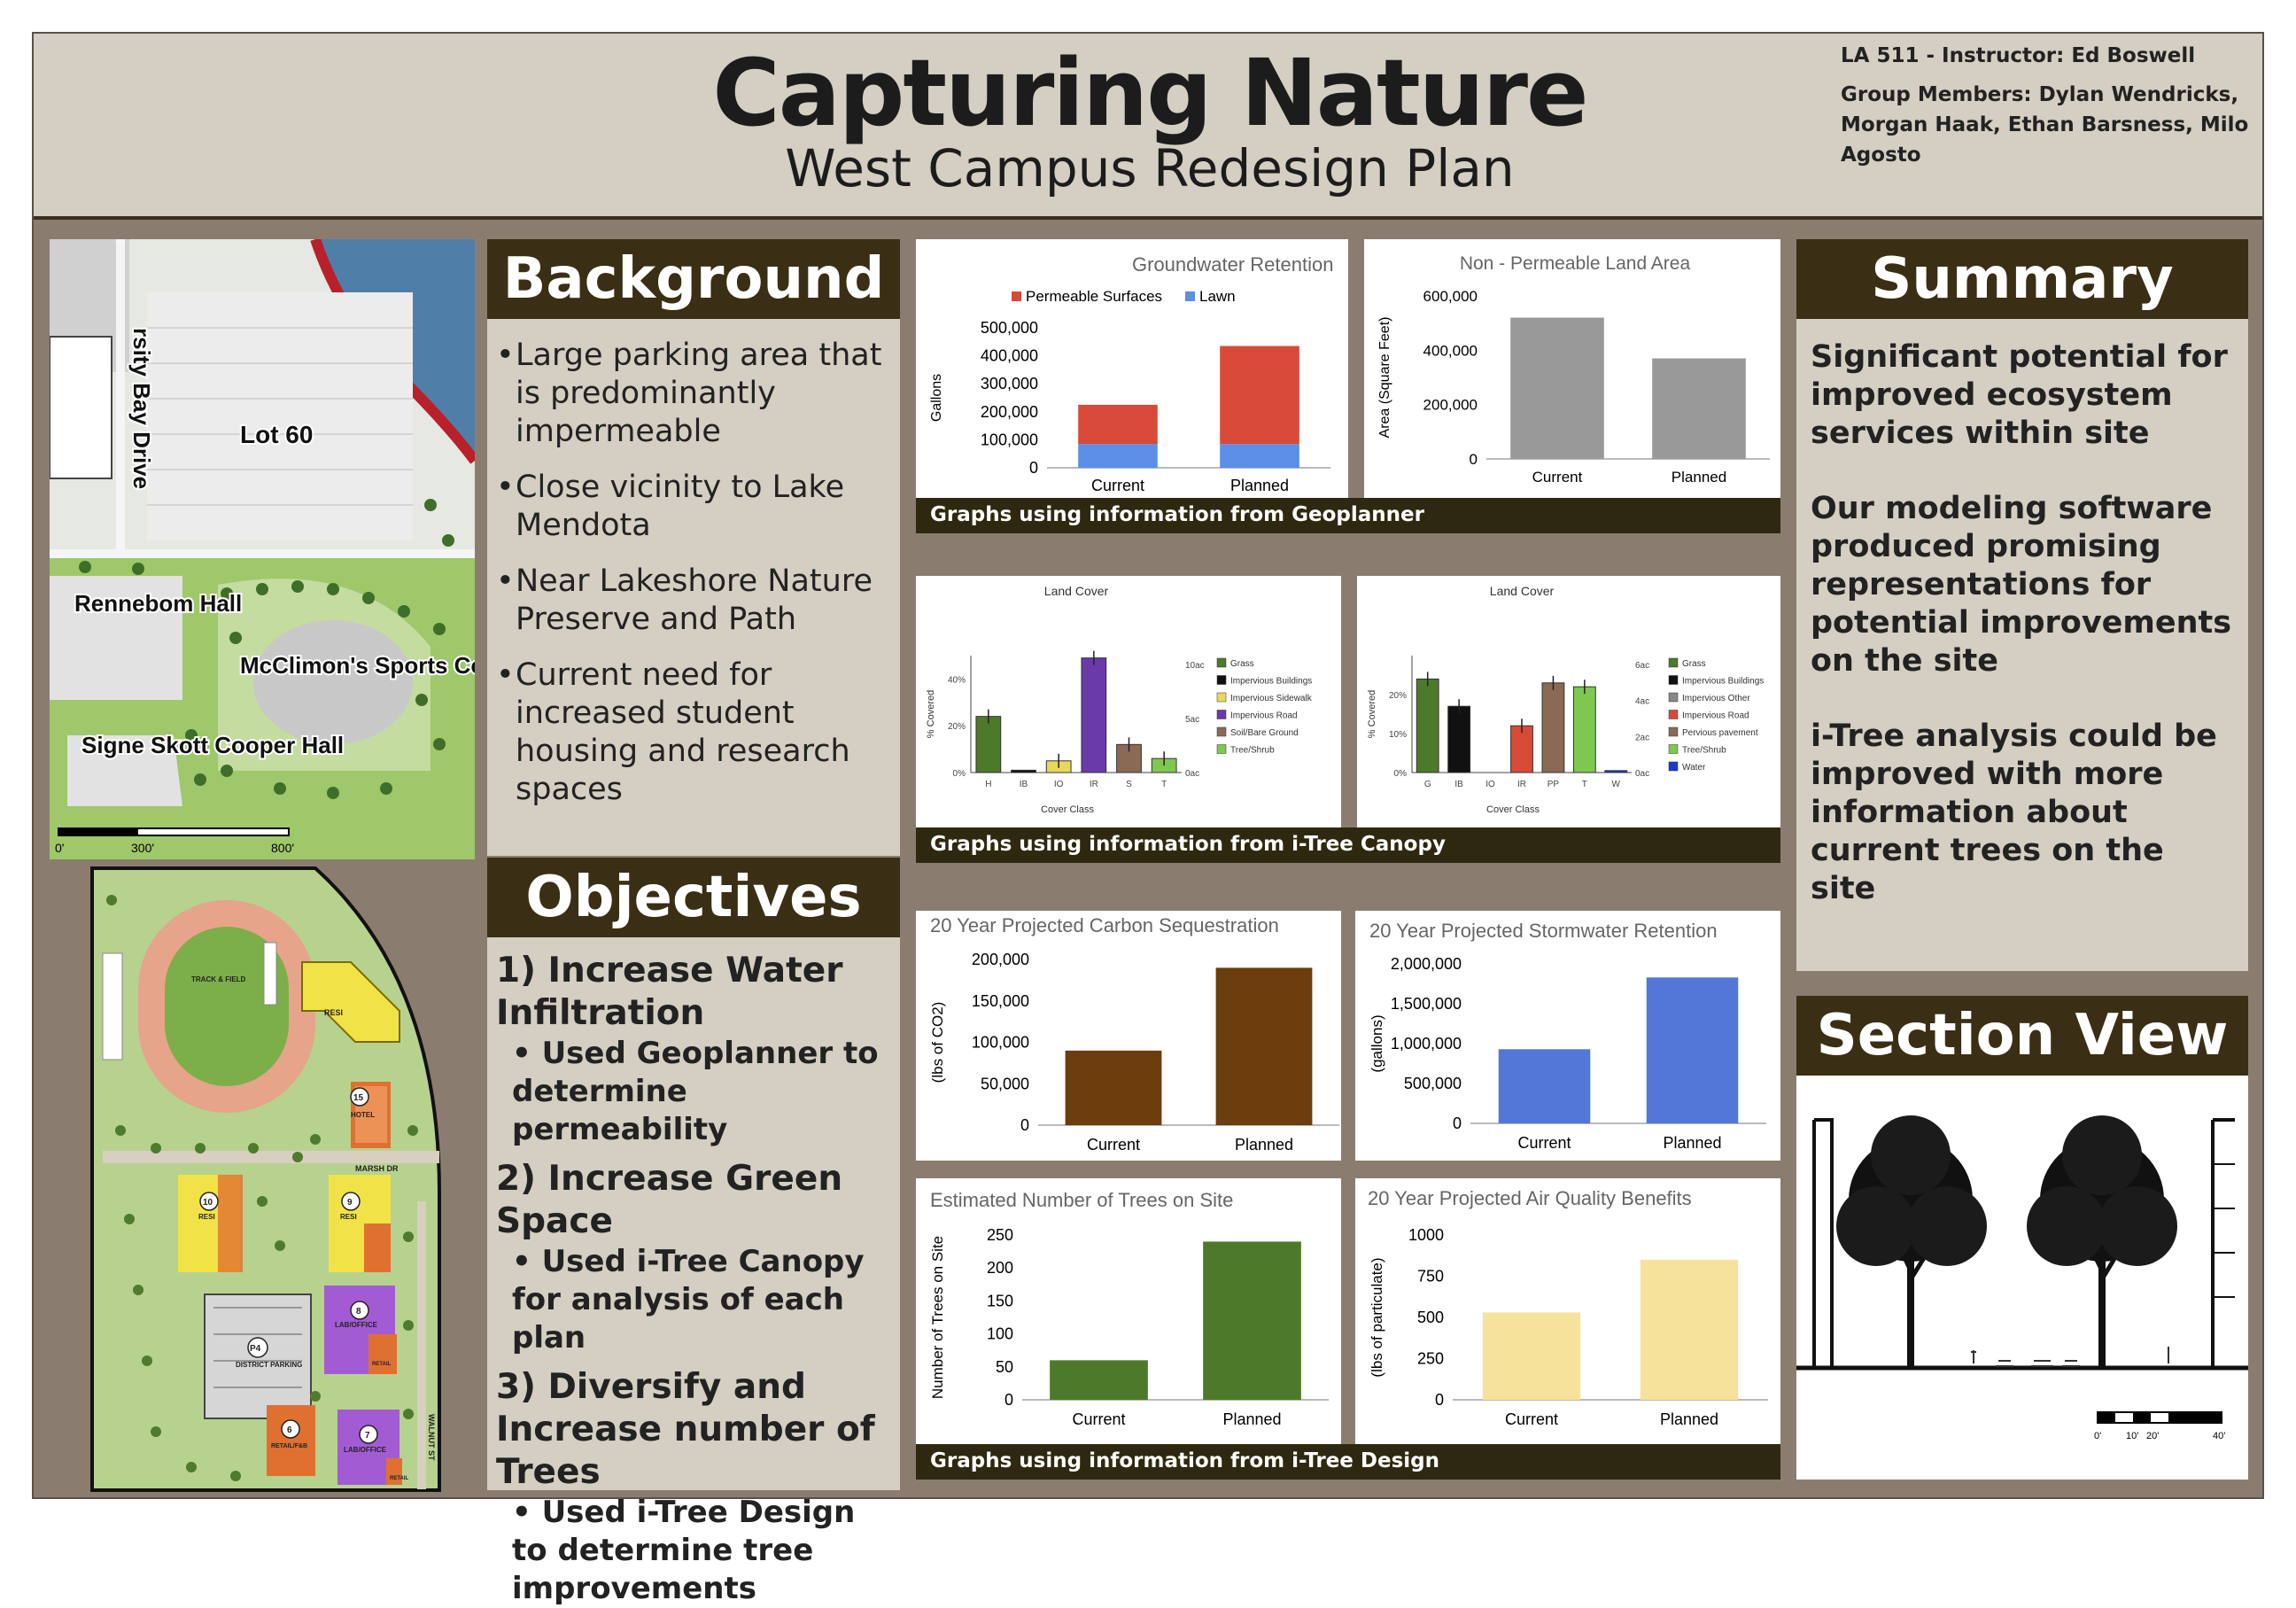 The image size is (2296, 1608). Describe the element at coordinates (289, 1446) in the screenshot. I see `svg-text: RETAIL/F&B` at that location.